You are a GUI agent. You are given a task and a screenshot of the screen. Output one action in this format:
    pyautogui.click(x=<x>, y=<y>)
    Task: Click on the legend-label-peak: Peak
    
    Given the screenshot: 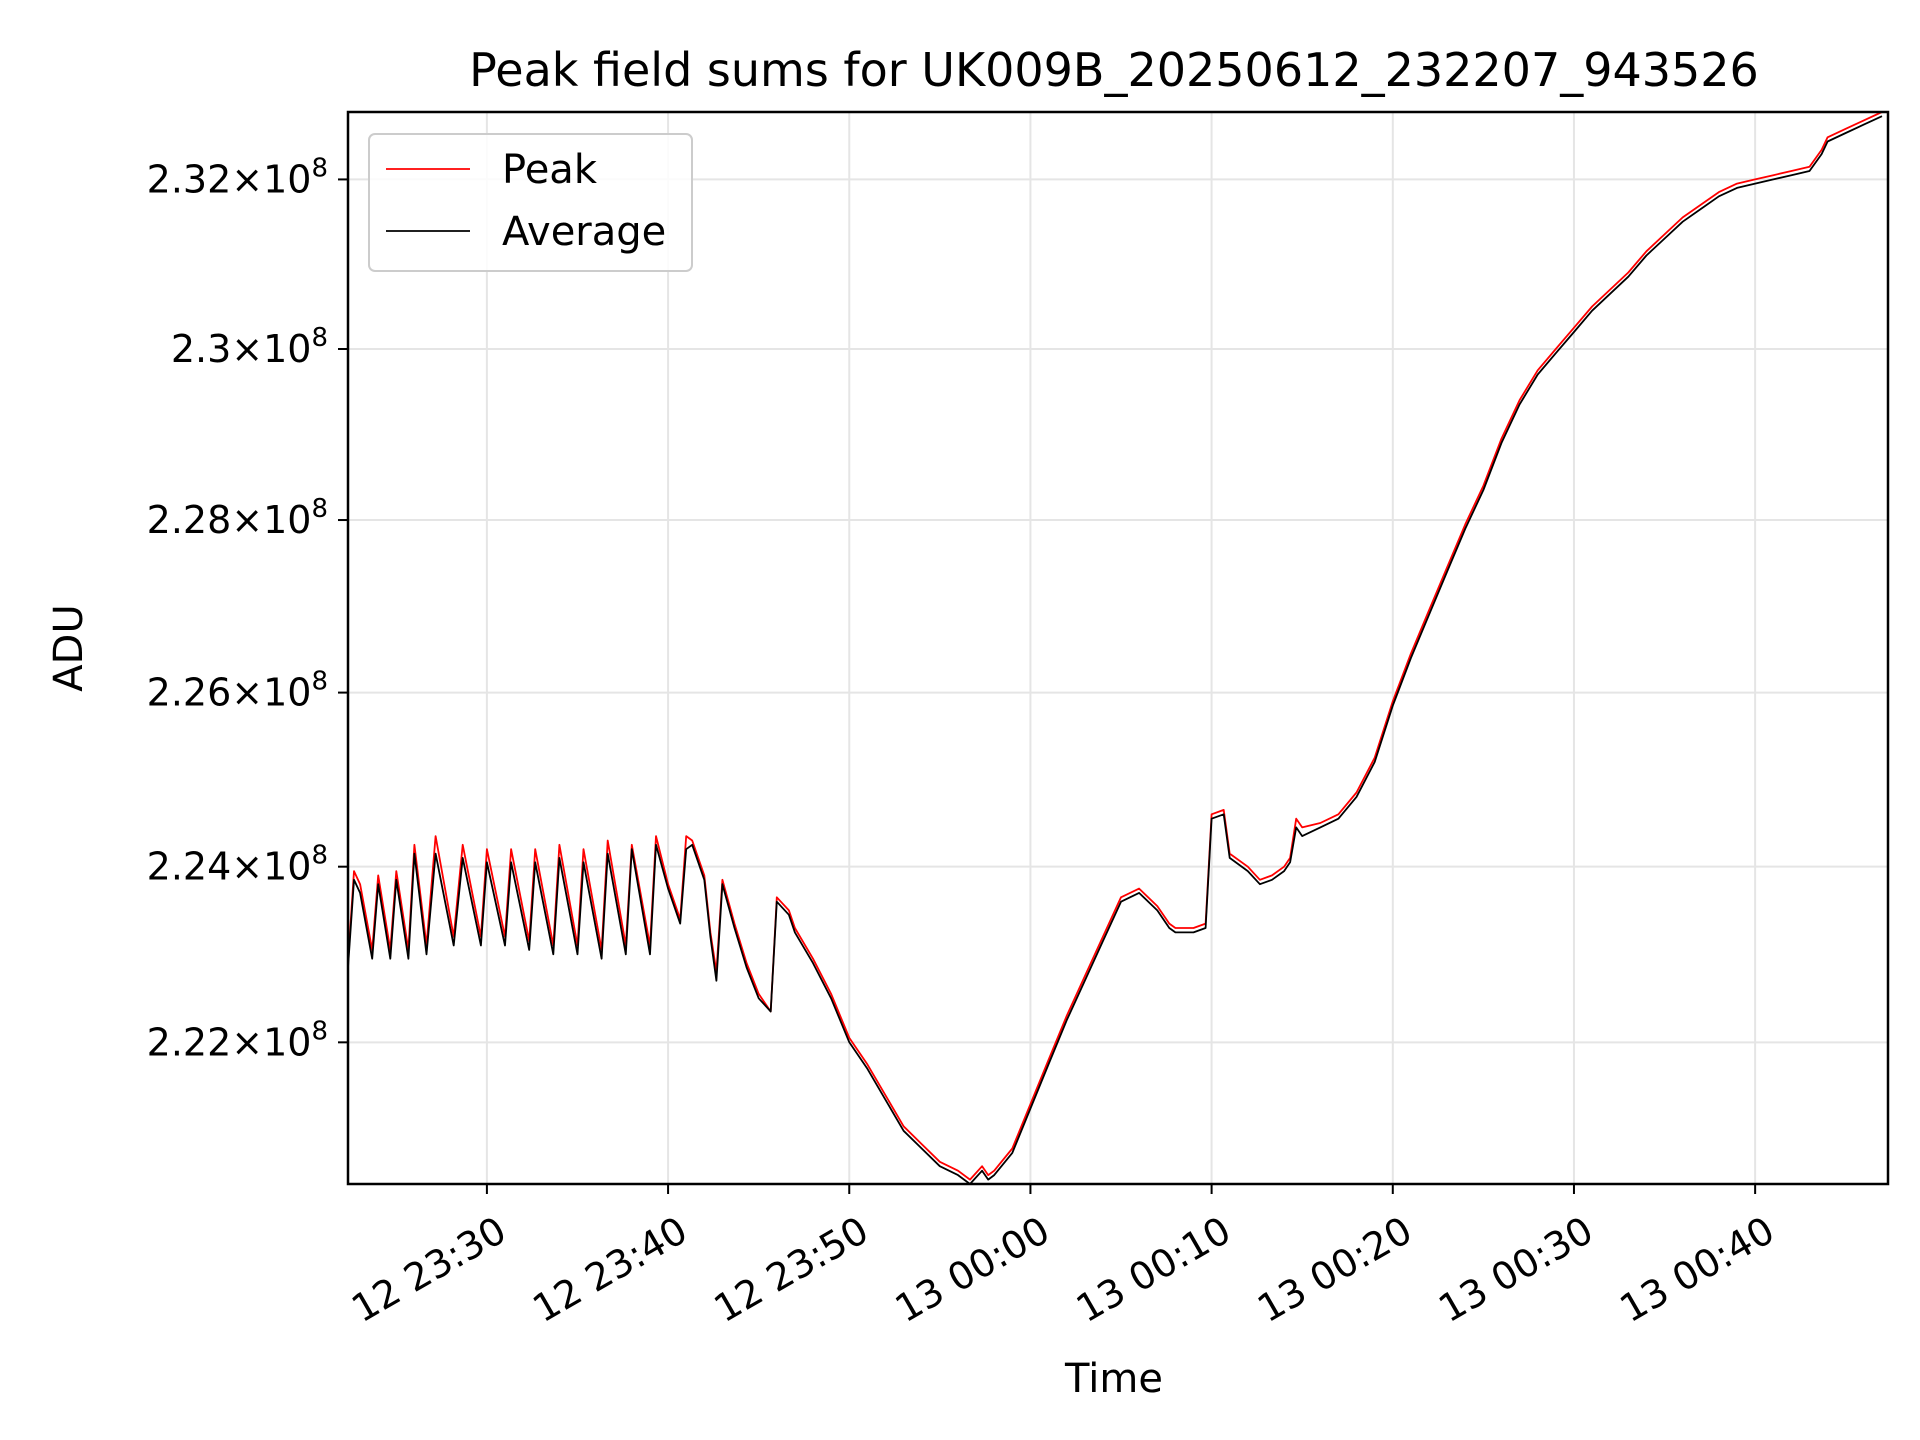 What is the action you would take?
    pyautogui.click(x=550, y=170)
    